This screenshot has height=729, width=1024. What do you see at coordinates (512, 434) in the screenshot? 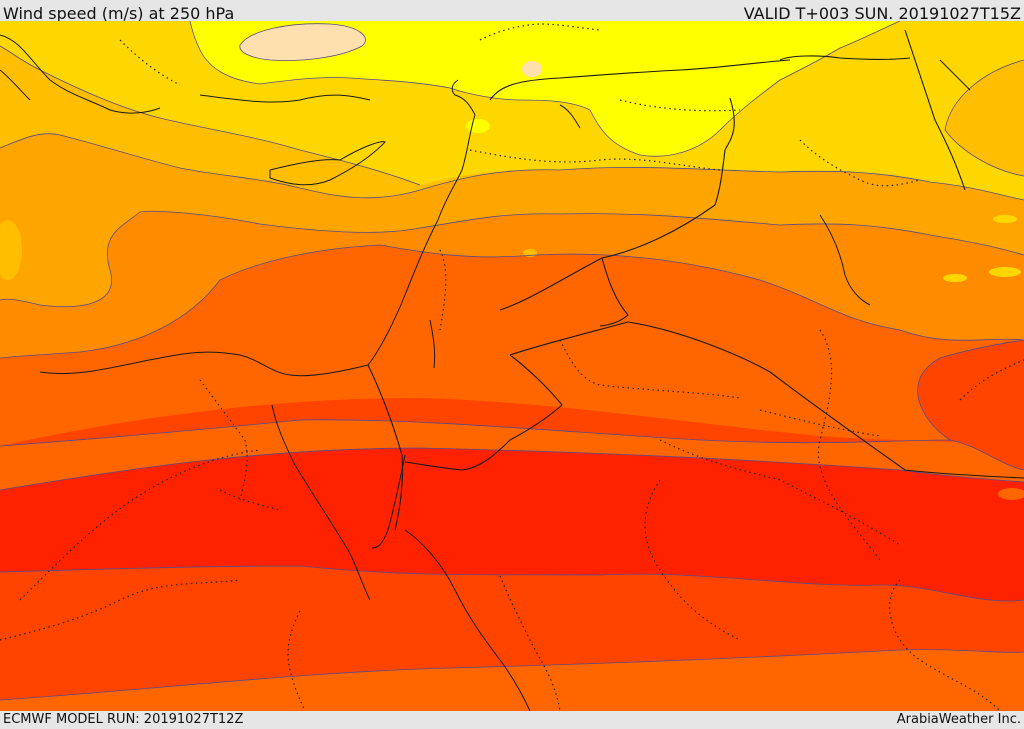
I see `band-red-orange-middle` at bounding box center [512, 434].